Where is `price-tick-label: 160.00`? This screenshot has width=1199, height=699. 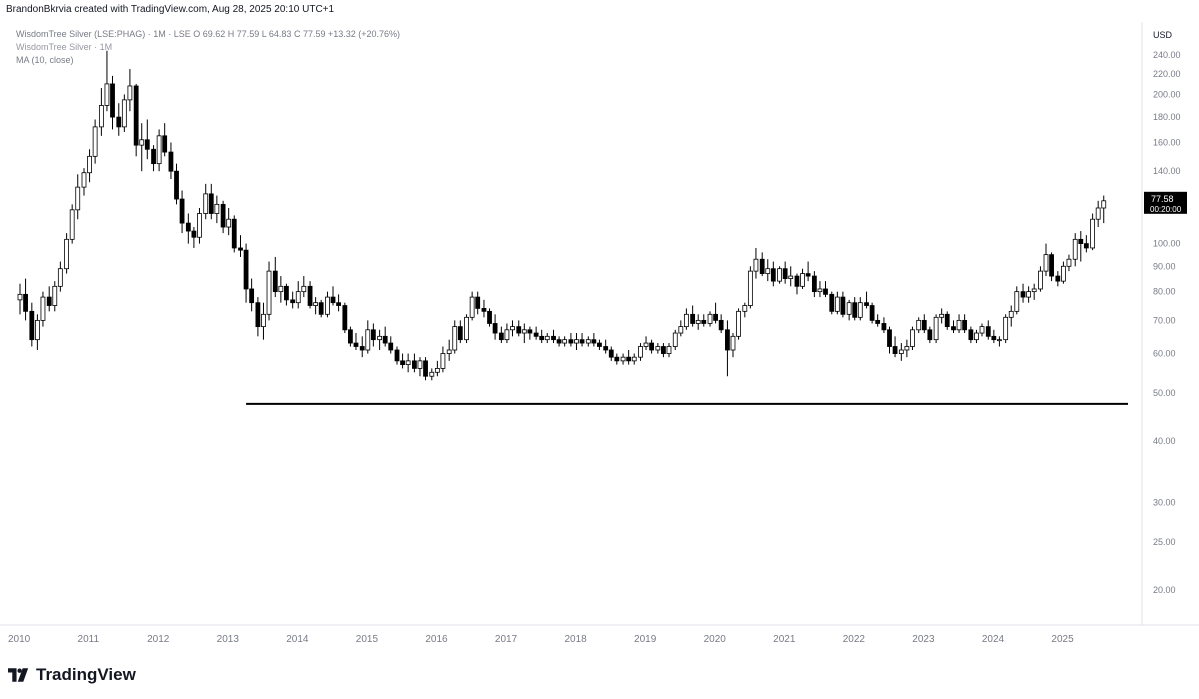
price-tick-label: 160.00 is located at coordinates (1167, 142).